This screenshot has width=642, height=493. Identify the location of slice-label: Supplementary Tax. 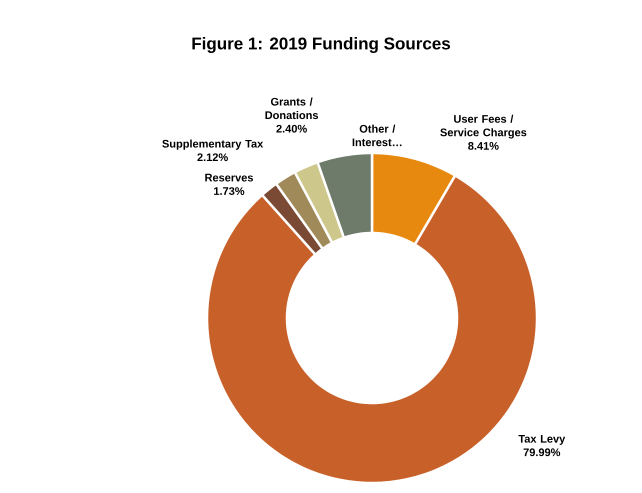
(213, 145).